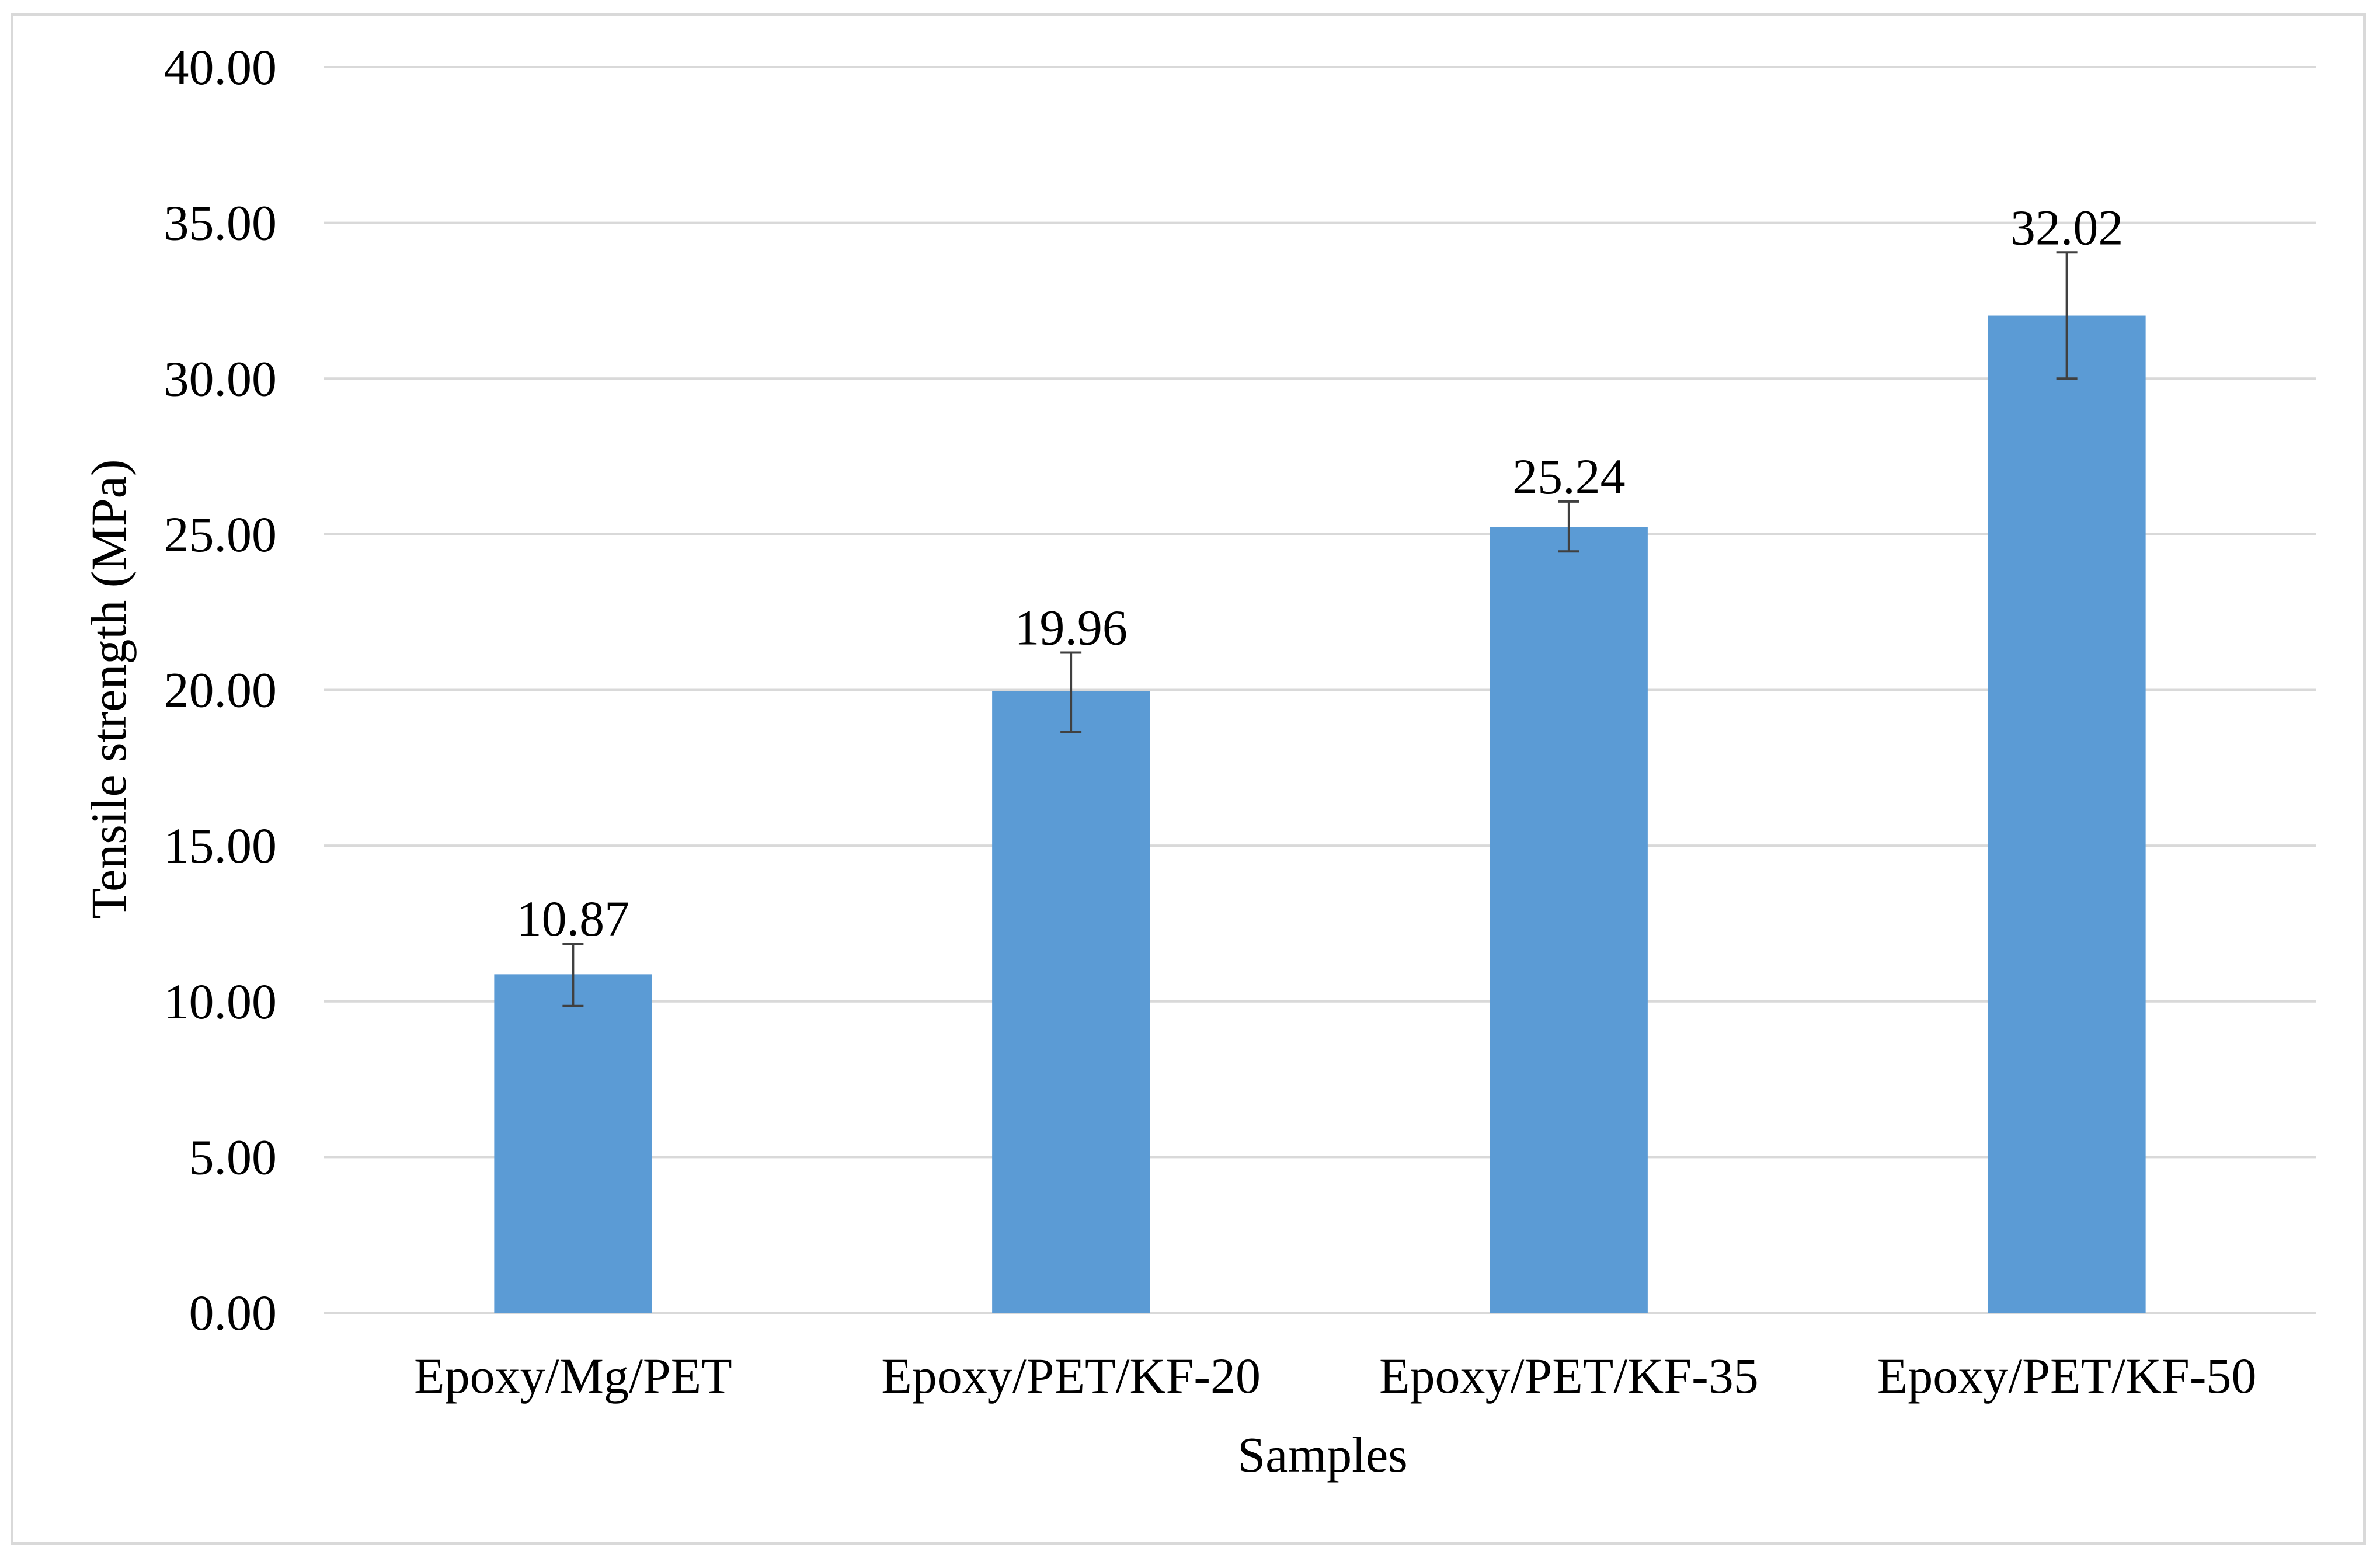  What do you see at coordinates (2067, 1376) in the screenshot?
I see `x-tick-label: Epoxy/PET/KF-50` at bounding box center [2067, 1376].